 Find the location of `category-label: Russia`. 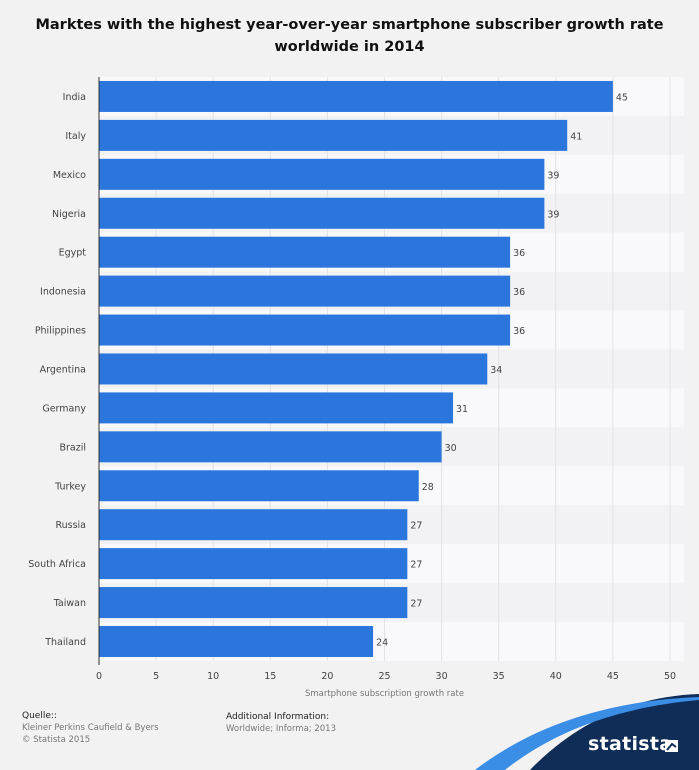

category-label: Russia is located at coordinates (70, 525).